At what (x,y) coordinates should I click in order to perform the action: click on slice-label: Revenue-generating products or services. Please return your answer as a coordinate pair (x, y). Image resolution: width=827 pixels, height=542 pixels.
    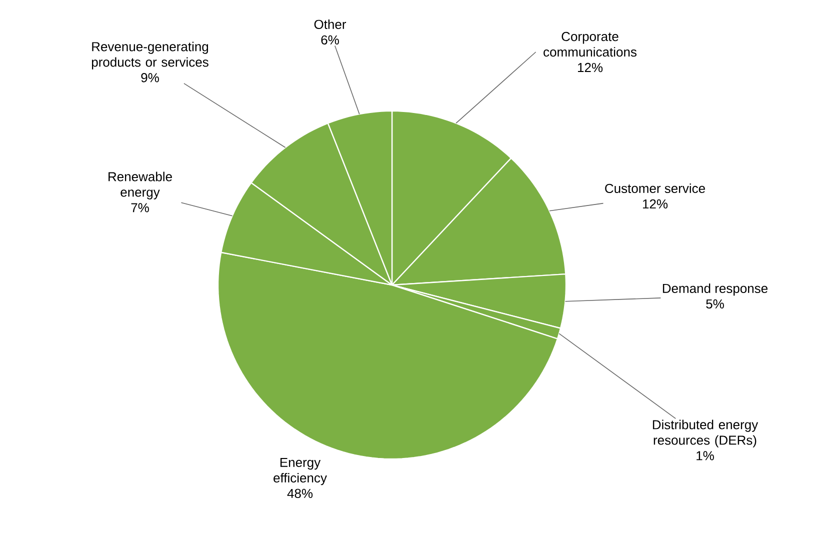
    Looking at the image, I should click on (150, 56).